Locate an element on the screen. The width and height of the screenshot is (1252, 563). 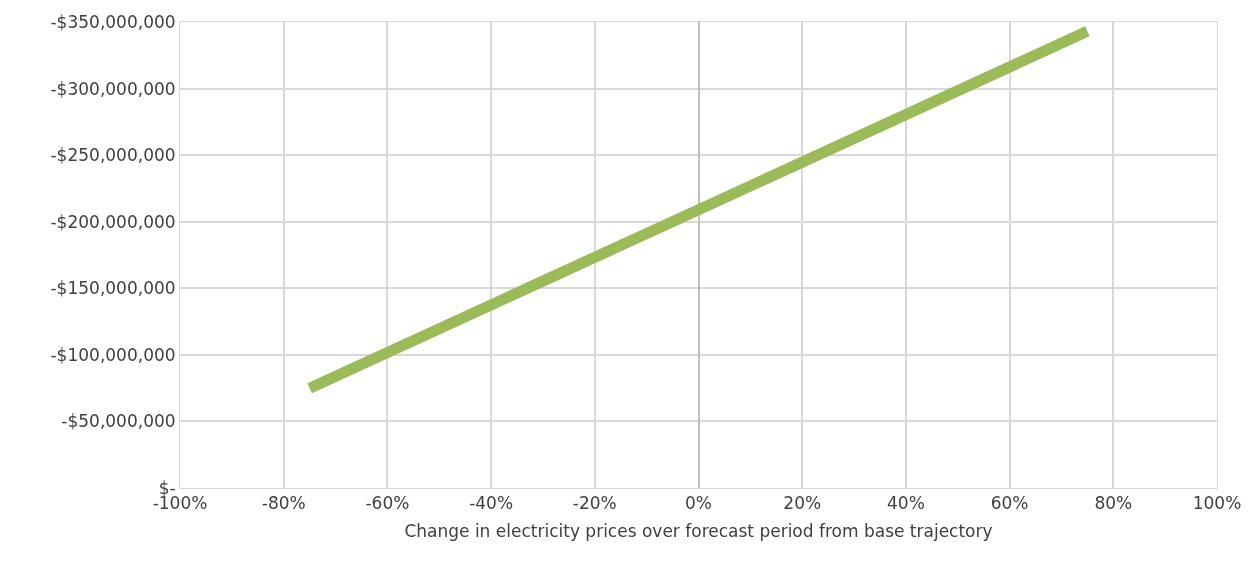
y-tick-label: -$150,000,000 is located at coordinates (113, 288).